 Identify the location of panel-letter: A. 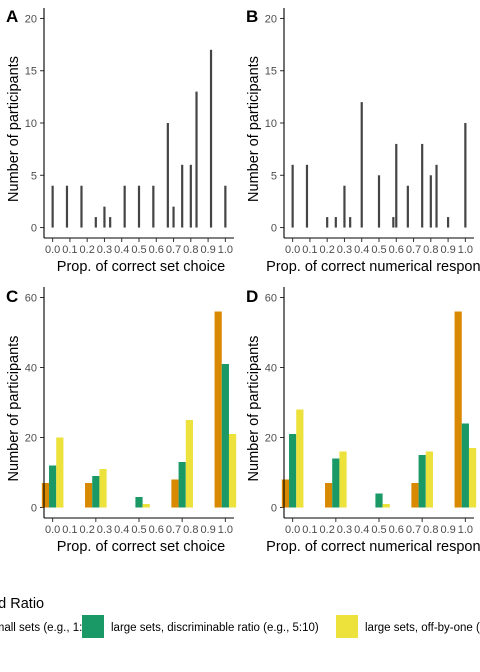
(12, 16).